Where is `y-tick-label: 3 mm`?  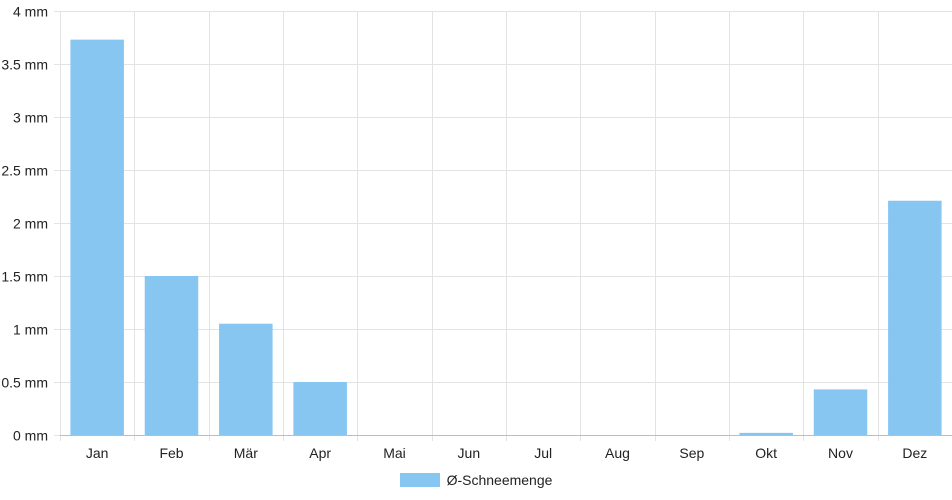
y-tick-label: 3 mm is located at coordinates (30, 118).